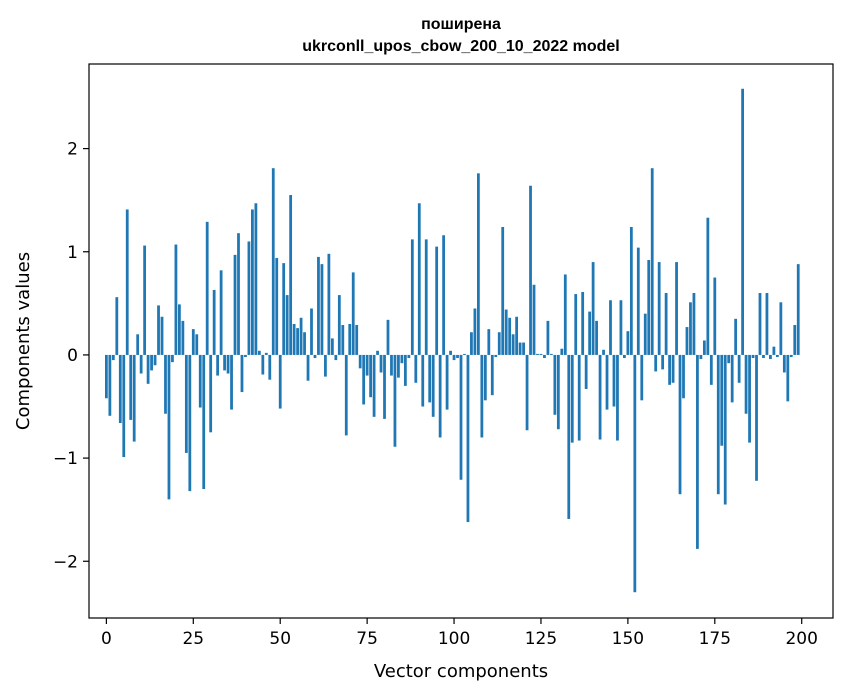 This screenshot has width=847, height=696. What do you see at coordinates (72, 150) in the screenshot?
I see `y-tick-label: 2` at bounding box center [72, 150].